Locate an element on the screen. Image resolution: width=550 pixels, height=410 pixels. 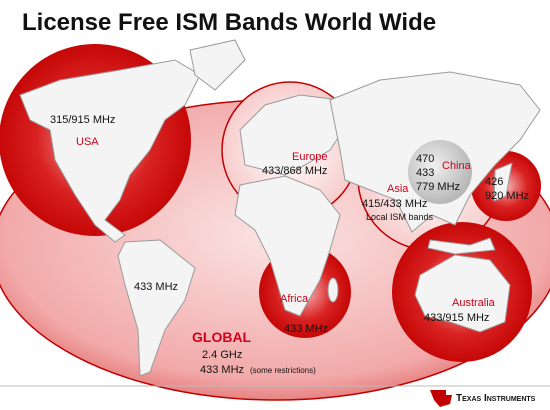
region-name: Asia is located at coordinates (398, 189).